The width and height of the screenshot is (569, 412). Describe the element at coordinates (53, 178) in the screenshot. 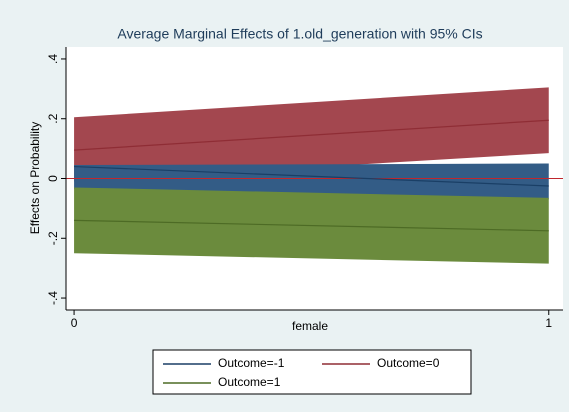

I see `y-tick-label: 0` at that location.